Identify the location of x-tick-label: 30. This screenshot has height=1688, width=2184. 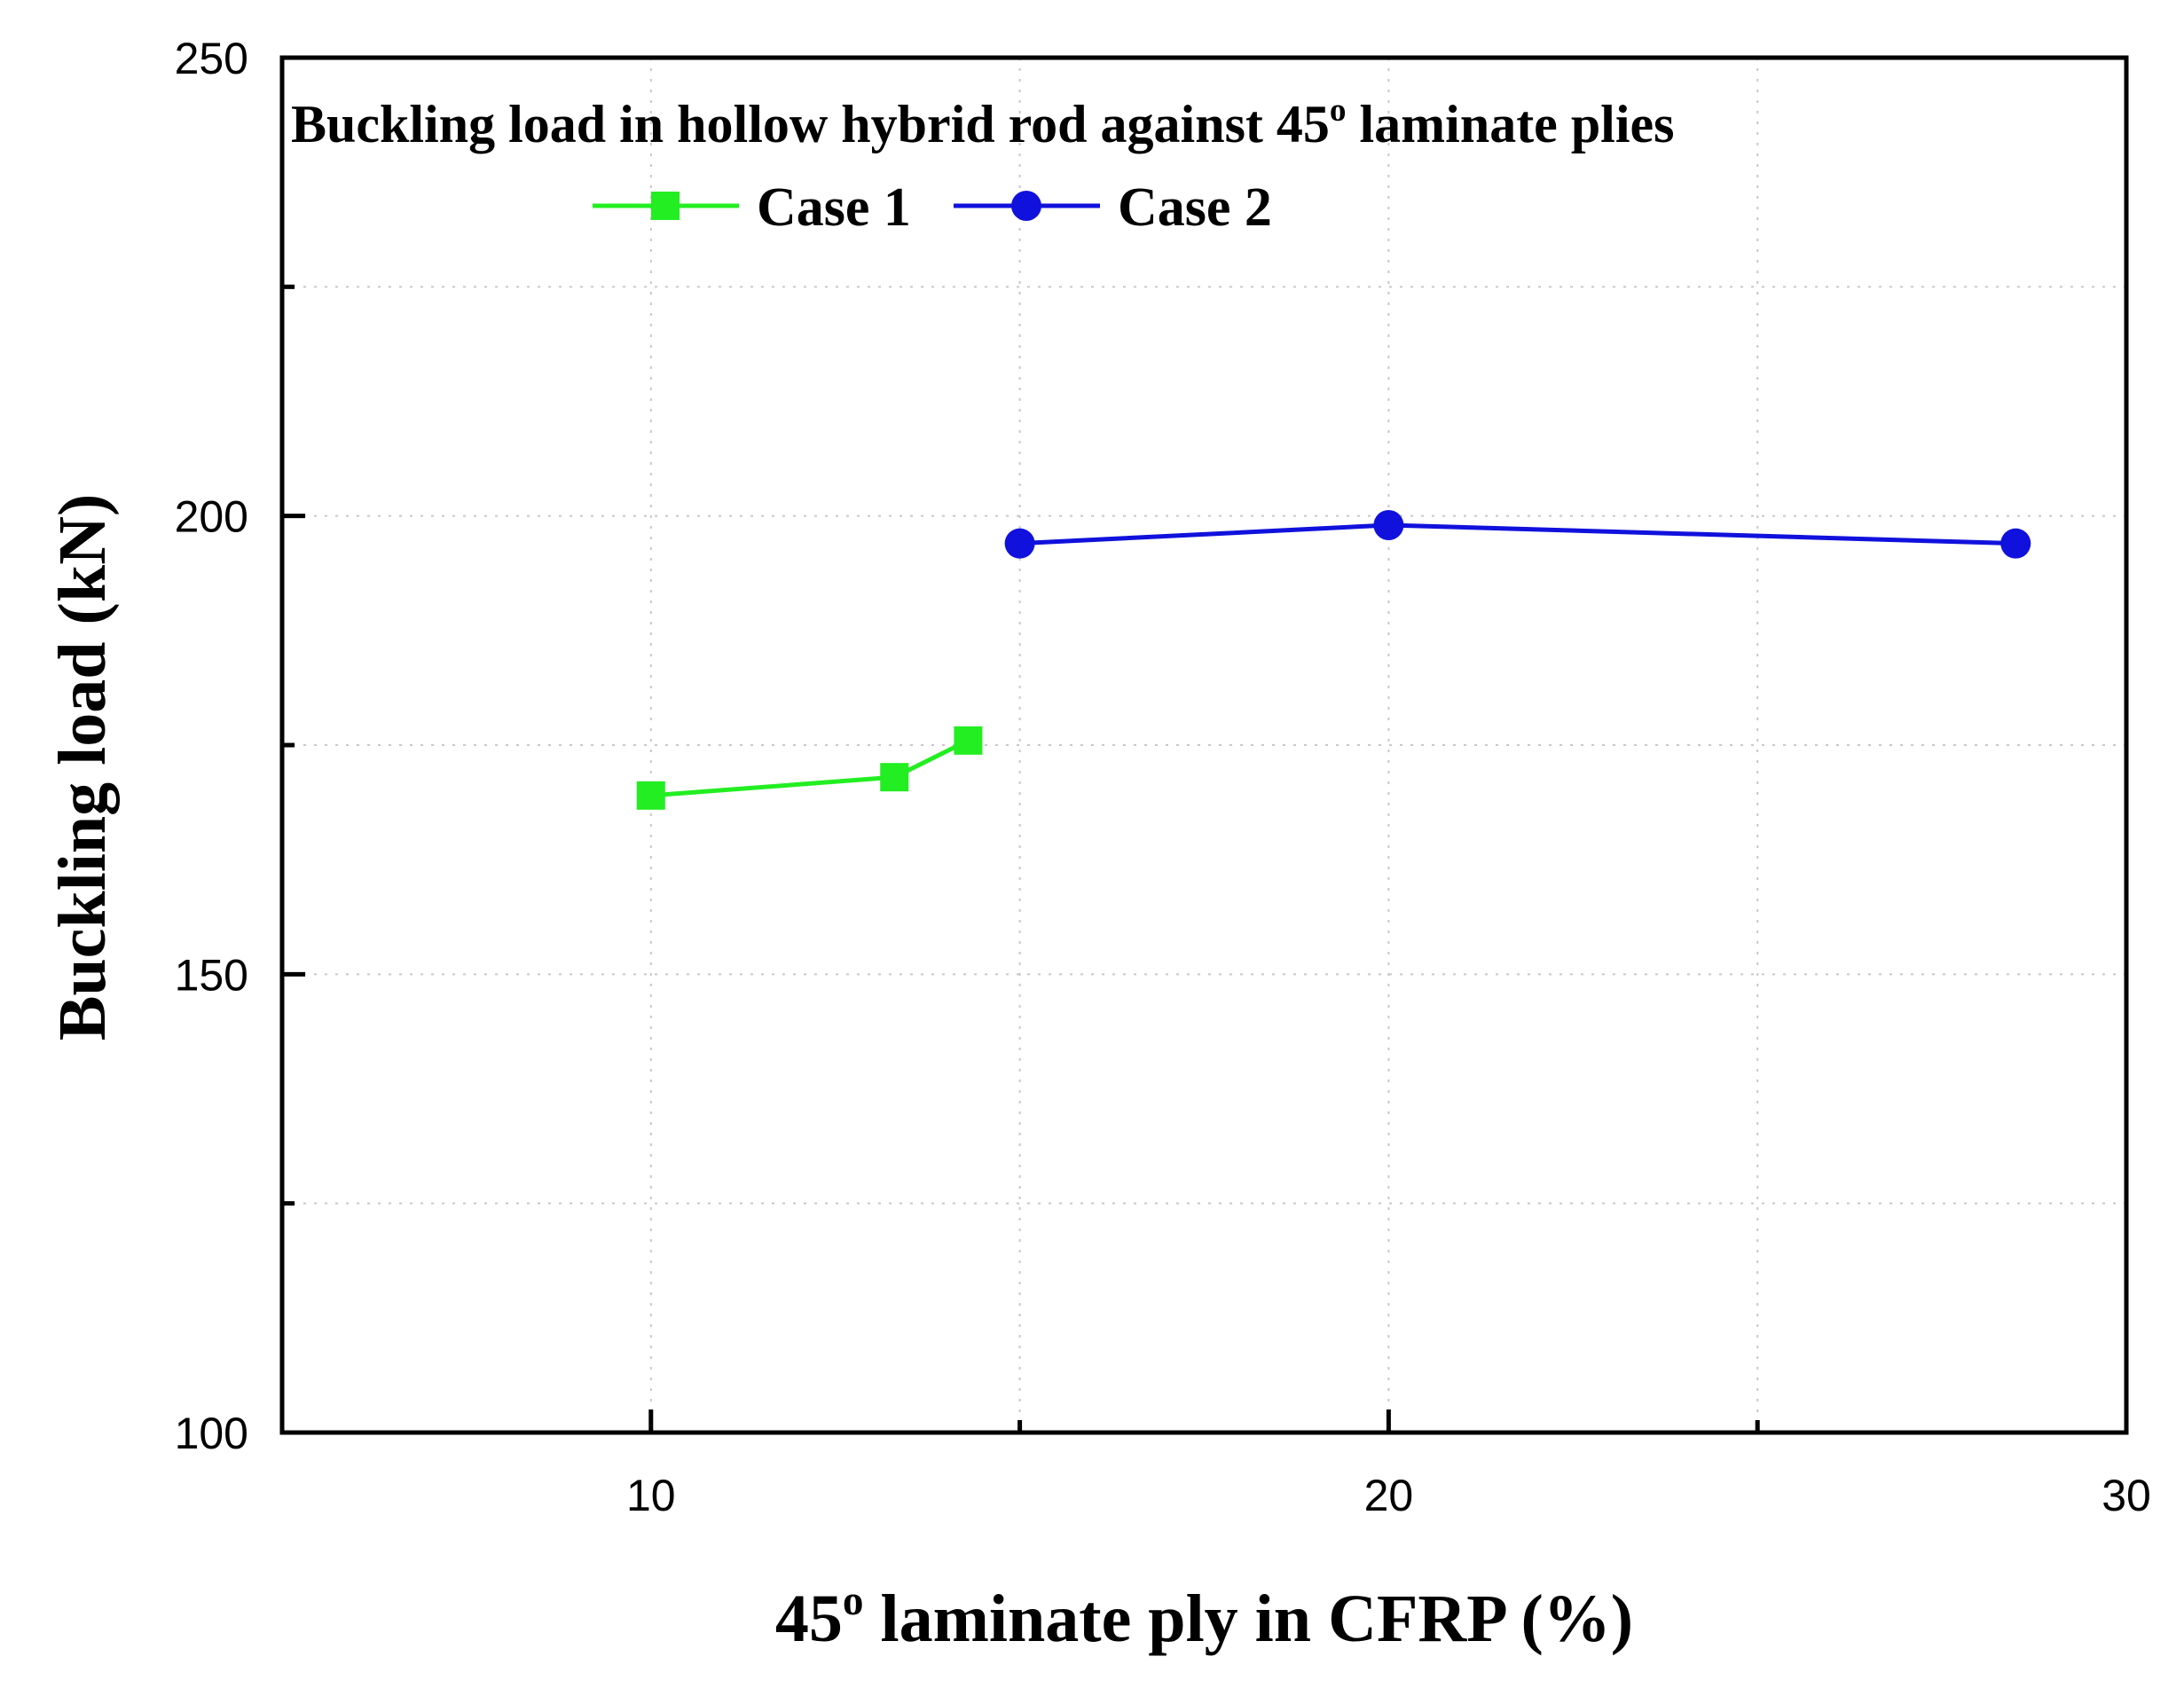
(2126, 1496).